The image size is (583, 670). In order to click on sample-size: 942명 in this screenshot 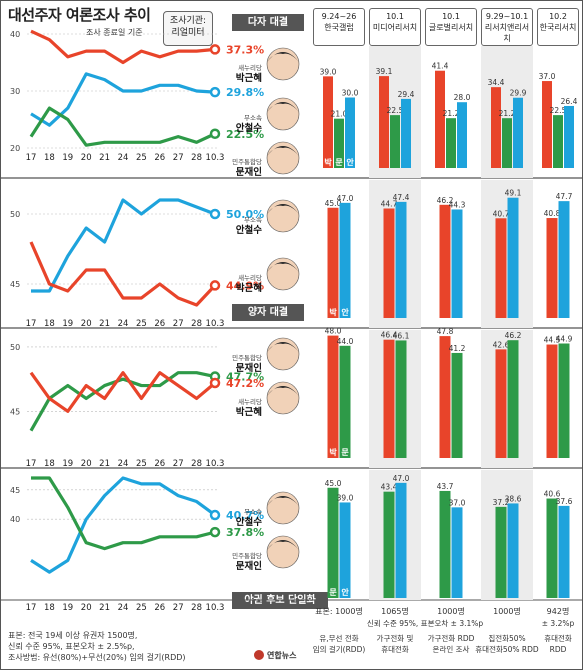, I will do `click(558, 611)`.